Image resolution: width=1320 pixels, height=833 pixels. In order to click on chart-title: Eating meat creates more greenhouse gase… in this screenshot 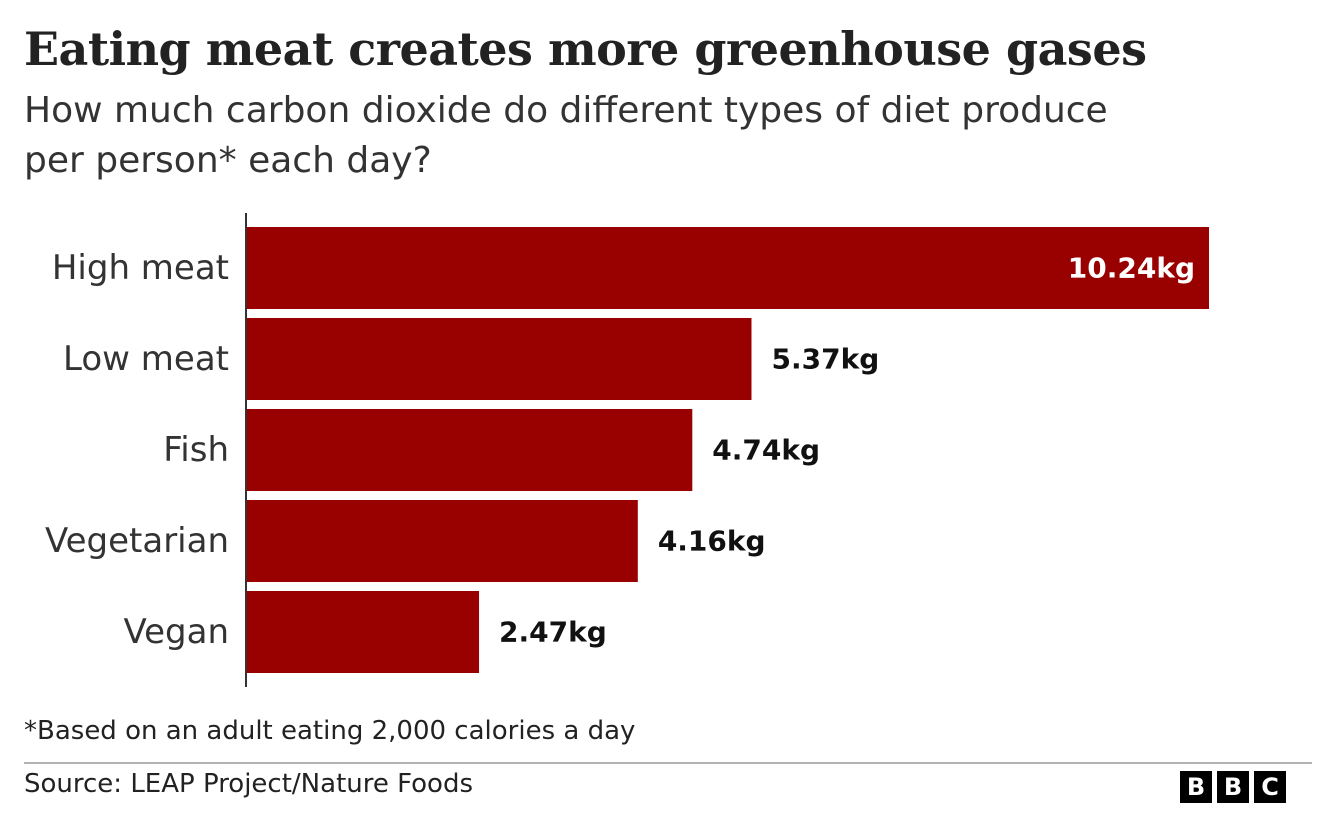, I will do `click(585, 49)`.